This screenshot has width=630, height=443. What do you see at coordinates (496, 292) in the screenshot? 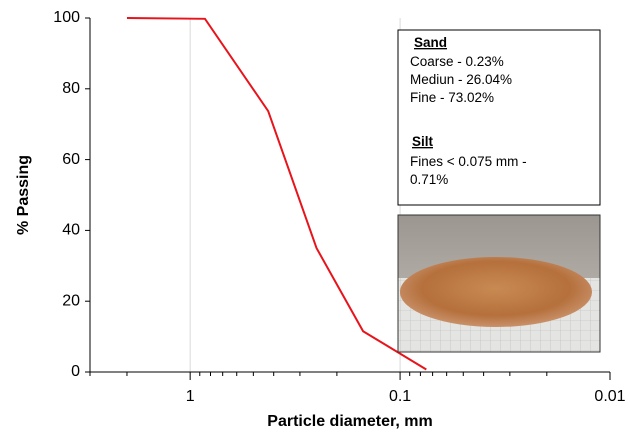
I see `photo-sand-pile` at bounding box center [496, 292].